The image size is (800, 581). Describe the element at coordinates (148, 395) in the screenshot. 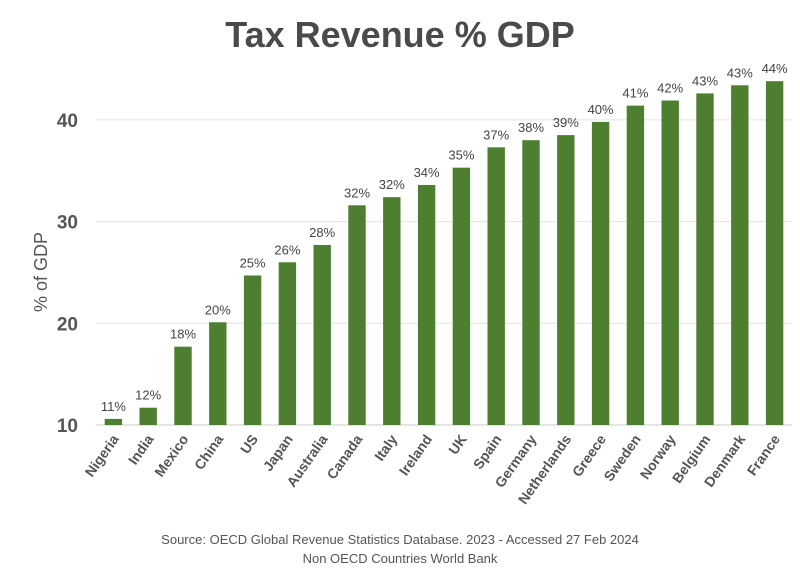

I see `data-label: 12%` at that location.